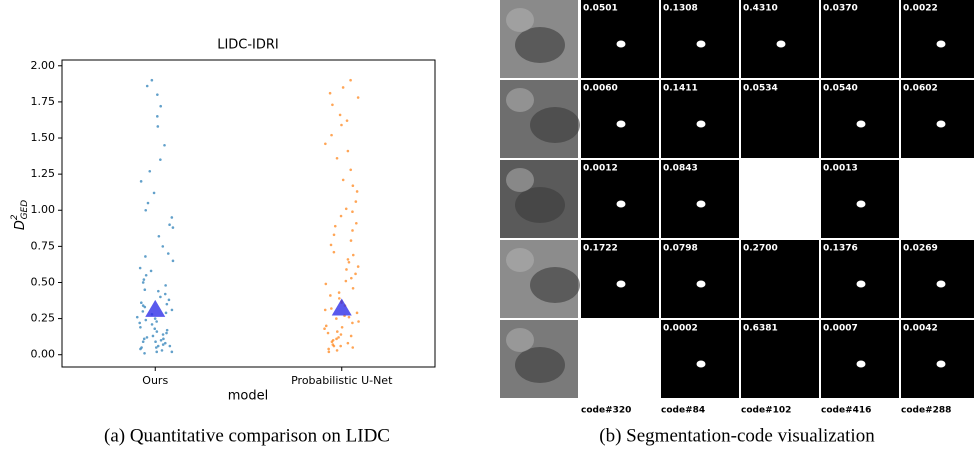 This screenshot has height=455, width=974. Describe the element at coordinates (248, 396) in the screenshot. I see `x-axis-label: model` at that location.